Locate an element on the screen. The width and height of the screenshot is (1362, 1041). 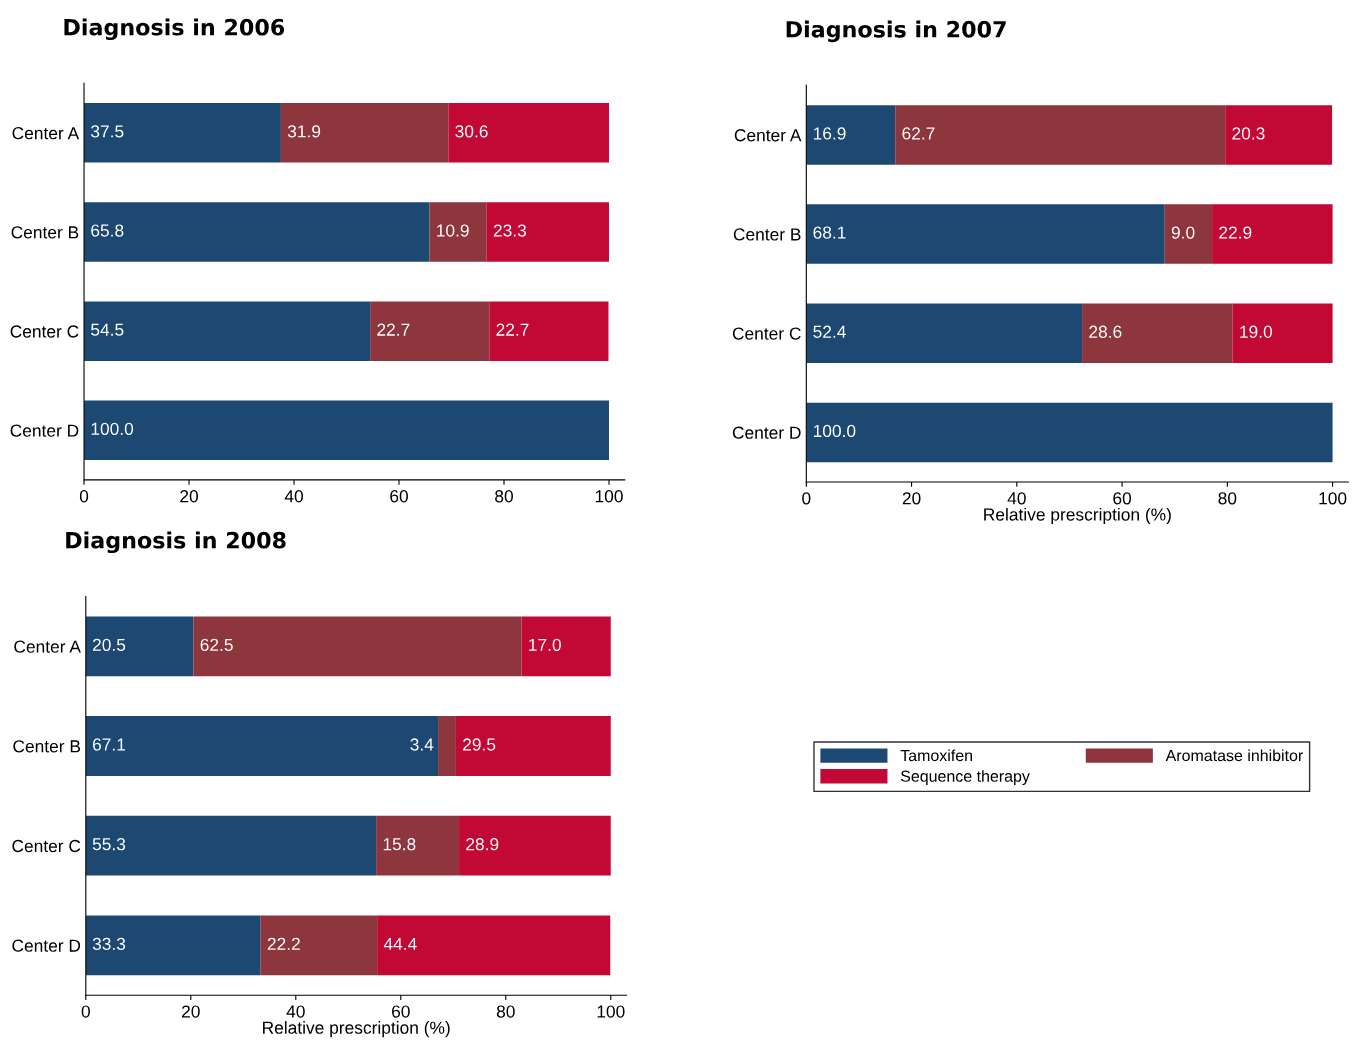
data-label: 62.7 is located at coordinates (918, 133).